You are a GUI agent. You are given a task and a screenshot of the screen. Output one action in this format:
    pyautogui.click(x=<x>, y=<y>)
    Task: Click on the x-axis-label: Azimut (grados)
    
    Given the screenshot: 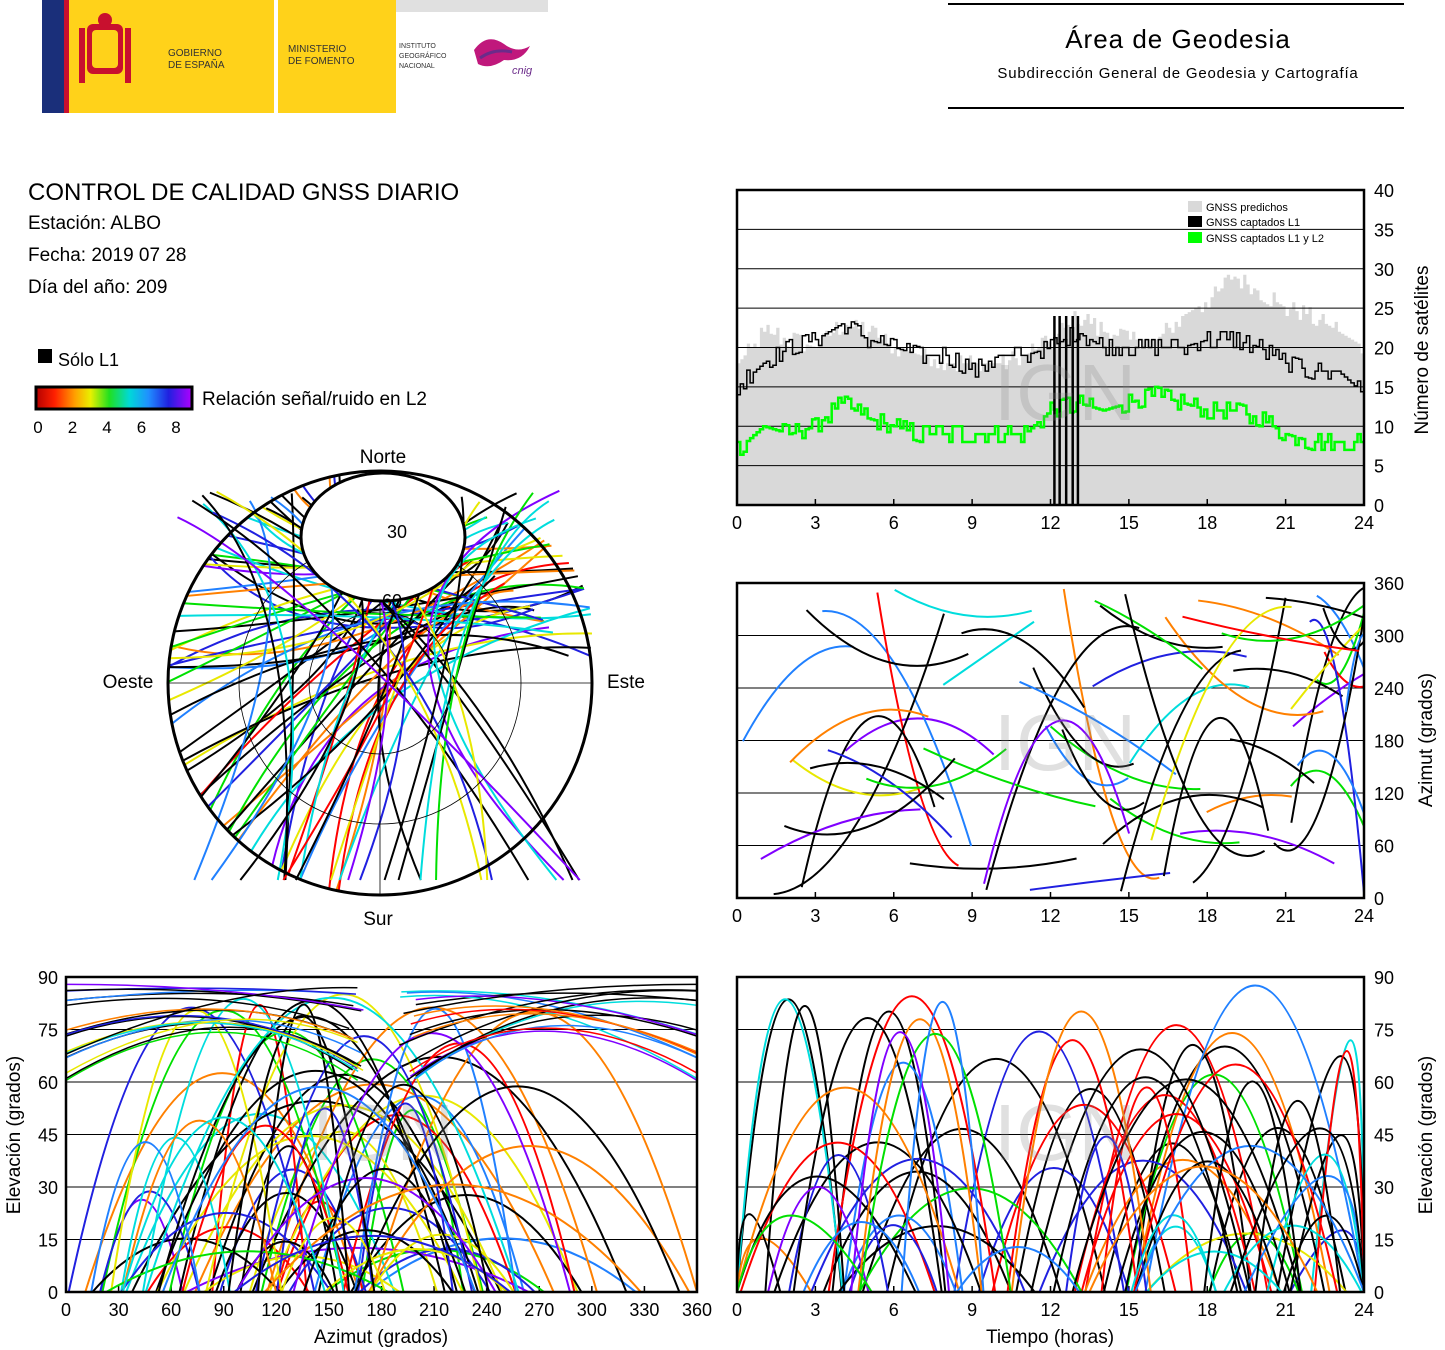 What is the action you would take?
    pyautogui.click(x=381, y=1337)
    